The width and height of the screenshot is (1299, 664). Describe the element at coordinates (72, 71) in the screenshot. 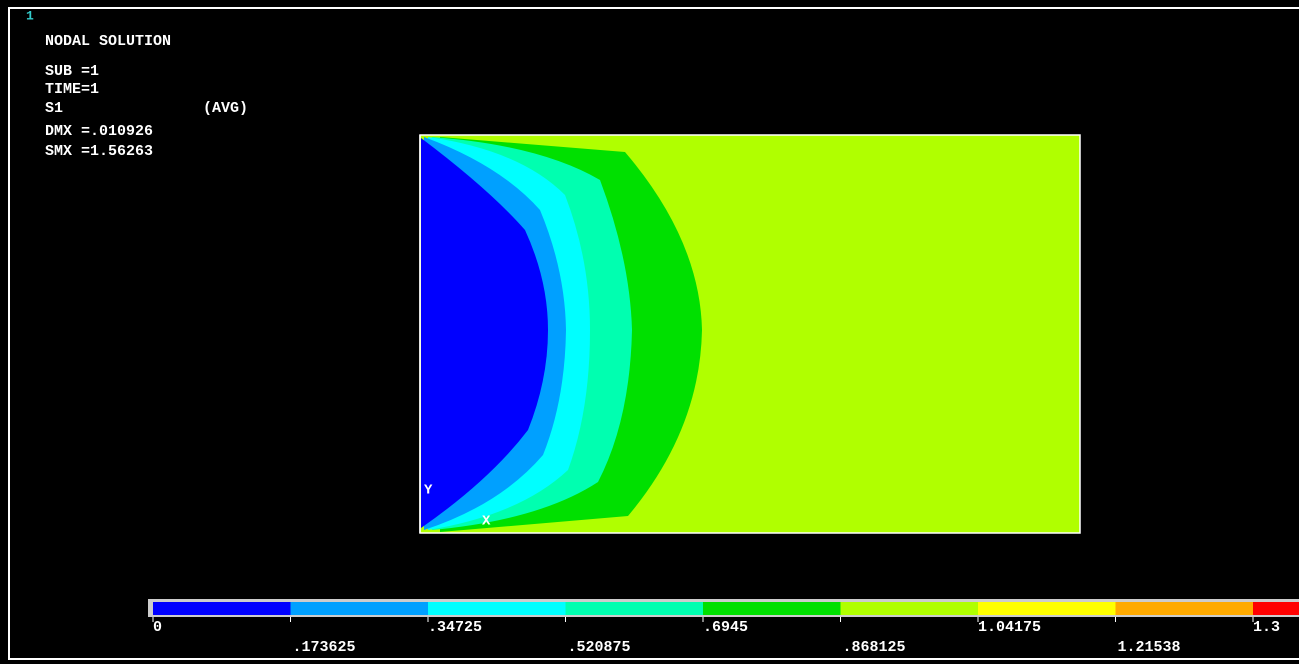

I see `info-sub: SUB =1` at that location.